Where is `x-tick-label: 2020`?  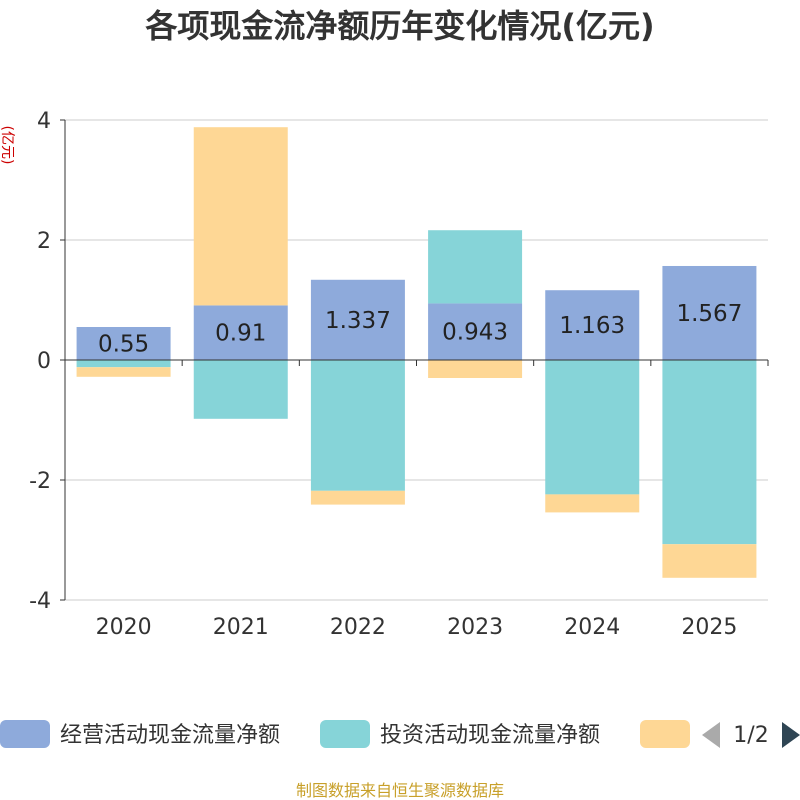
x-tick-label: 2020 is located at coordinates (124, 627).